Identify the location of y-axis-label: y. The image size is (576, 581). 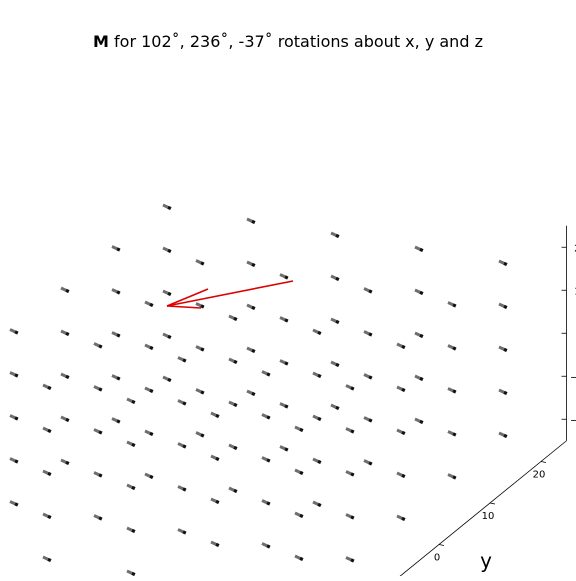
(486, 561).